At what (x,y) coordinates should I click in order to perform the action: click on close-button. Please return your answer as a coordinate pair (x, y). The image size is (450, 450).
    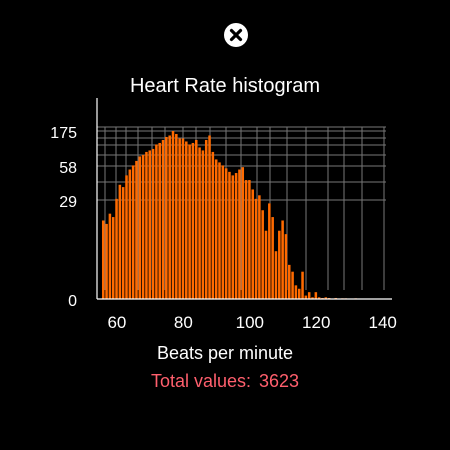
    Looking at the image, I should click on (236, 35).